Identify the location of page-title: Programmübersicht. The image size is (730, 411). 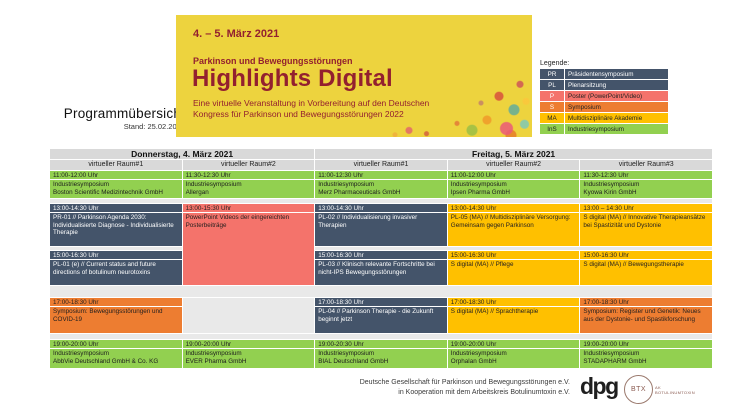
(124, 113).